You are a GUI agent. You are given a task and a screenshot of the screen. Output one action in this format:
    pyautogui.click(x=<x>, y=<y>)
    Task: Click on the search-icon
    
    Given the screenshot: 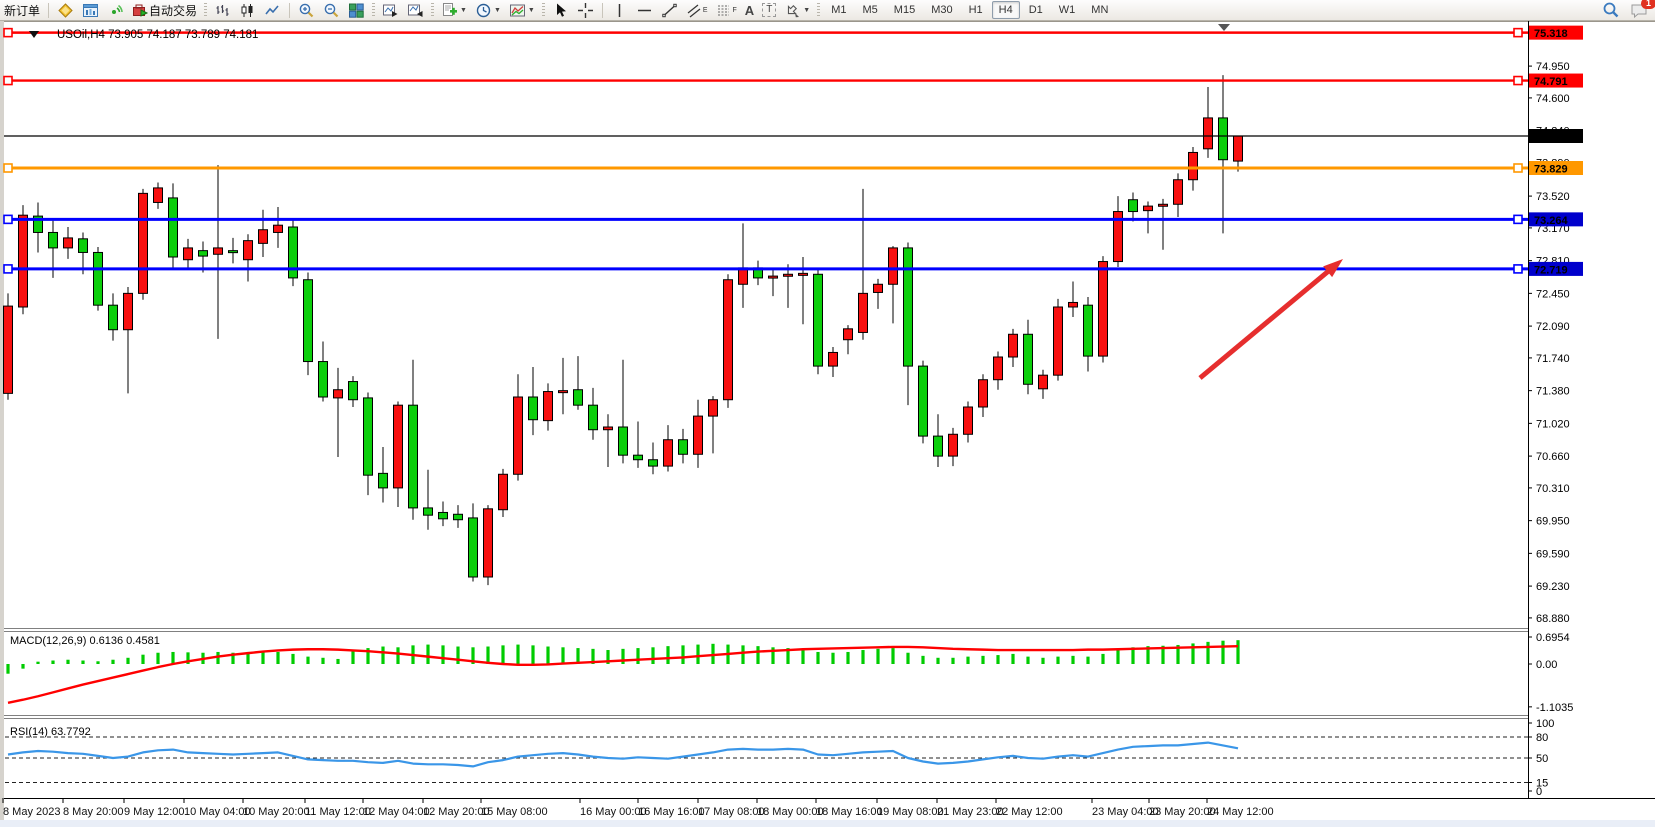 What is the action you would take?
    pyautogui.click(x=1611, y=10)
    